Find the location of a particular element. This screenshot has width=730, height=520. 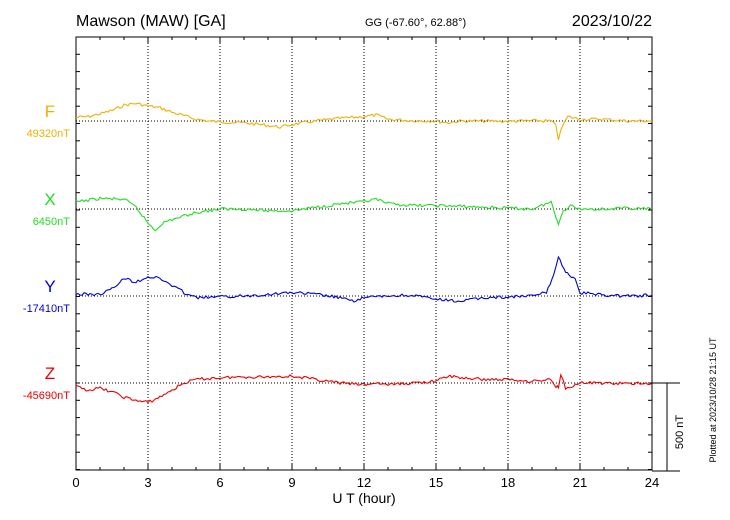

x-tick-label: 12 is located at coordinates (364, 482).